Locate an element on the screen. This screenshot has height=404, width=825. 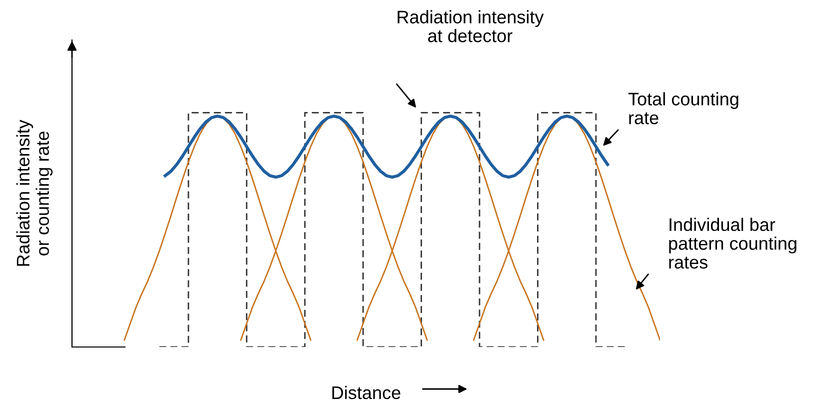
text: Individual bar pattern counting rates is located at coordinates (732, 243).